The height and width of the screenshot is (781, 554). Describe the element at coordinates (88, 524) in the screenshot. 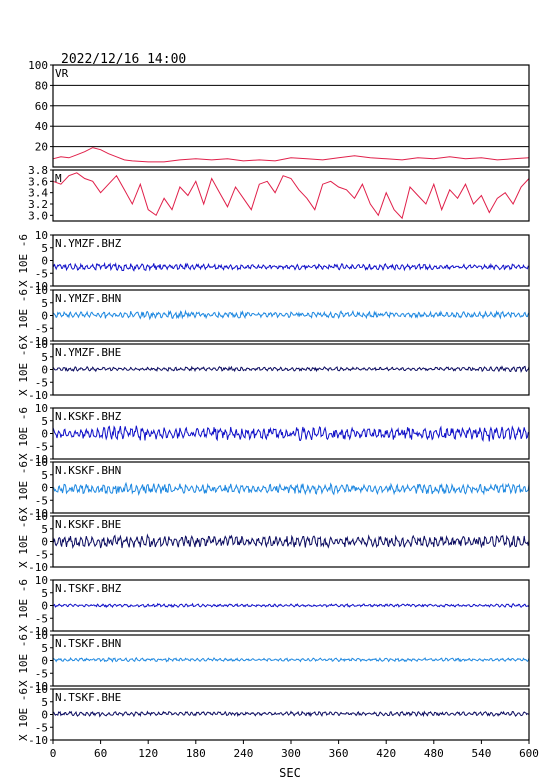

I see `panel-title: N.KSKF.BHE` at that location.